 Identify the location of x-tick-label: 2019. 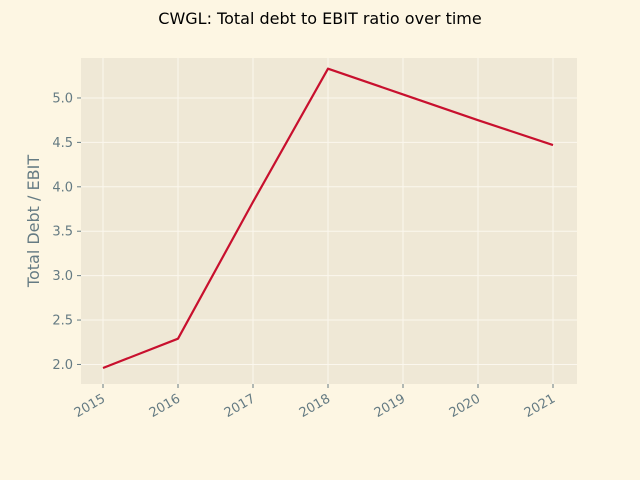
(390, 406).